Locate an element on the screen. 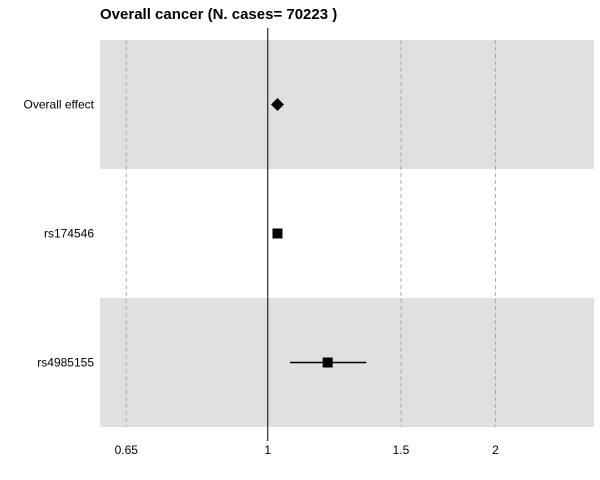 The width and height of the screenshot is (600, 480). x-tick-label: 1 is located at coordinates (267, 450).